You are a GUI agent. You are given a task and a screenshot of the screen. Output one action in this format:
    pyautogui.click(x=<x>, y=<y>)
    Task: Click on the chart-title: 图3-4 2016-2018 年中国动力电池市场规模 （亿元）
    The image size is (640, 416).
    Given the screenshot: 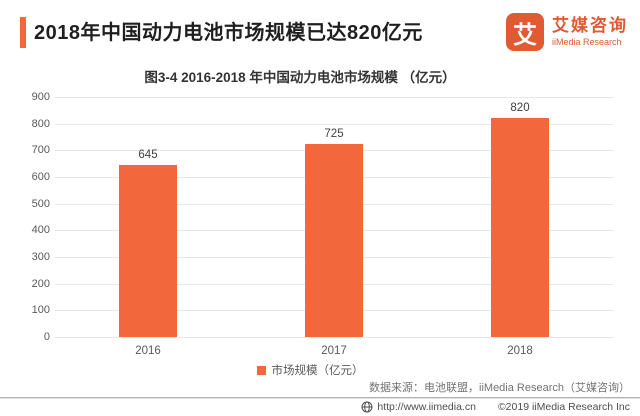 What is the action you would take?
    pyautogui.click(x=300, y=77)
    